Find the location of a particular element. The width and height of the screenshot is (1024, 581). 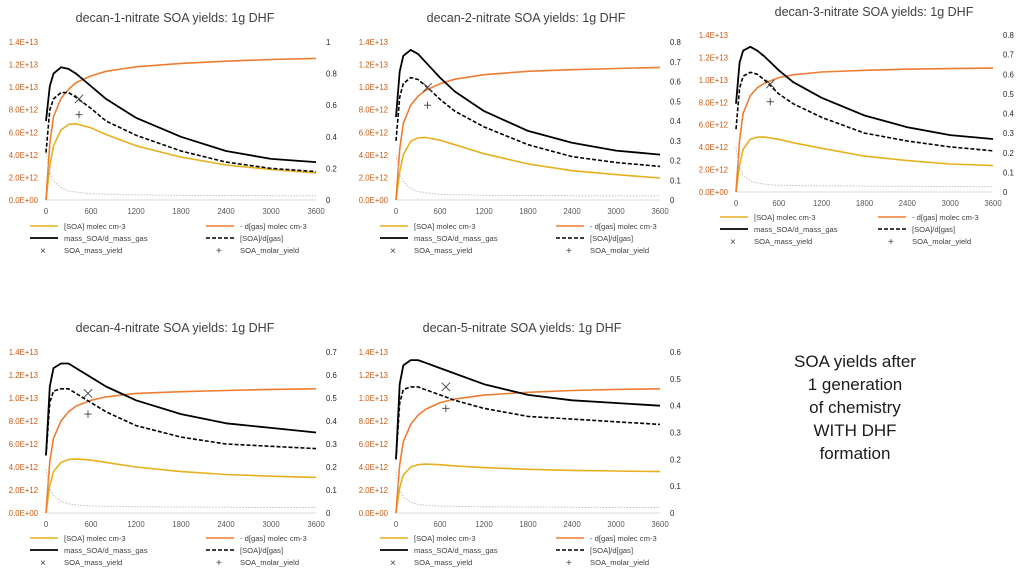

summary-note-line-2: 1 generation is located at coordinates (855, 384).